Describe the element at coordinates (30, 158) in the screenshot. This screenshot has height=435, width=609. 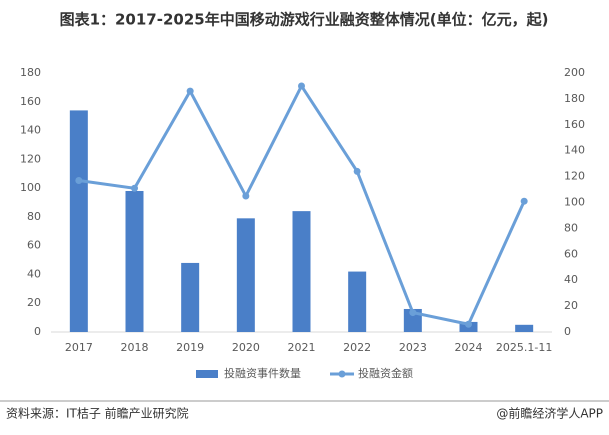
I see `y-tick-label: 120` at that location.